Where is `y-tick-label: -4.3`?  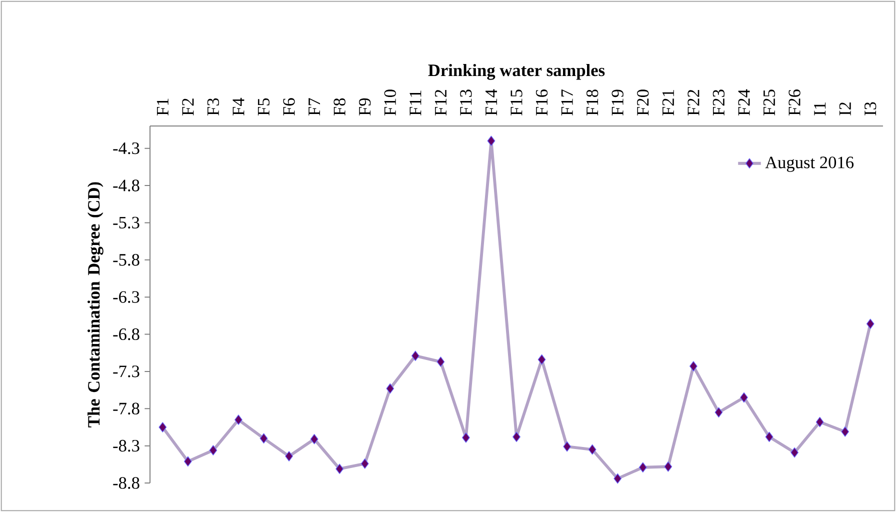 y-tick-label: -4.3 is located at coordinates (126, 148).